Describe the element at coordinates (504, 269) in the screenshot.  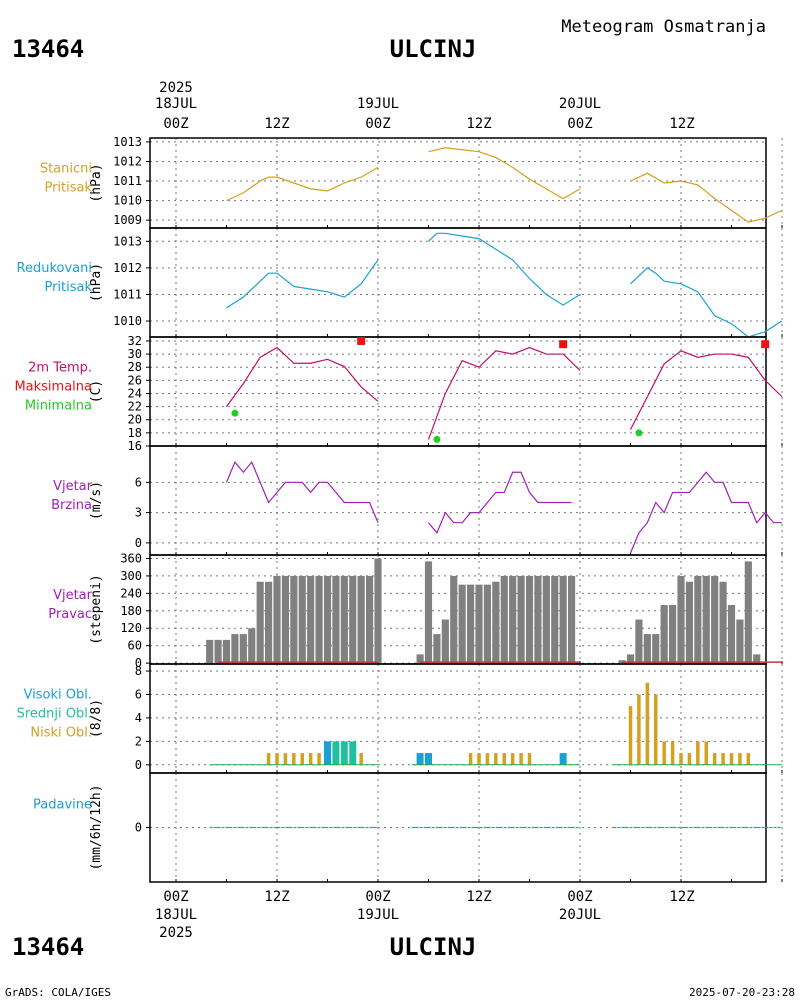
I see `reduced-pressure-line` at that location.